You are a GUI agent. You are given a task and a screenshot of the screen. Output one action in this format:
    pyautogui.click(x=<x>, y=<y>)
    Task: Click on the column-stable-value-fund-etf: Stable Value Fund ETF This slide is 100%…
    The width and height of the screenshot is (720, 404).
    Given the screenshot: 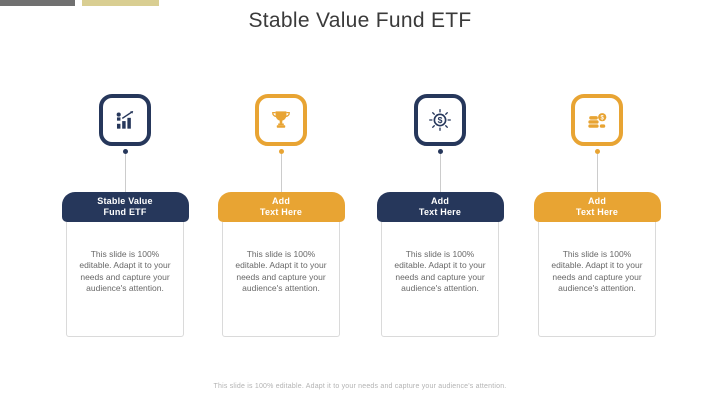 What is the action you would take?
    pyautogui.click(x=125, y=215)
    